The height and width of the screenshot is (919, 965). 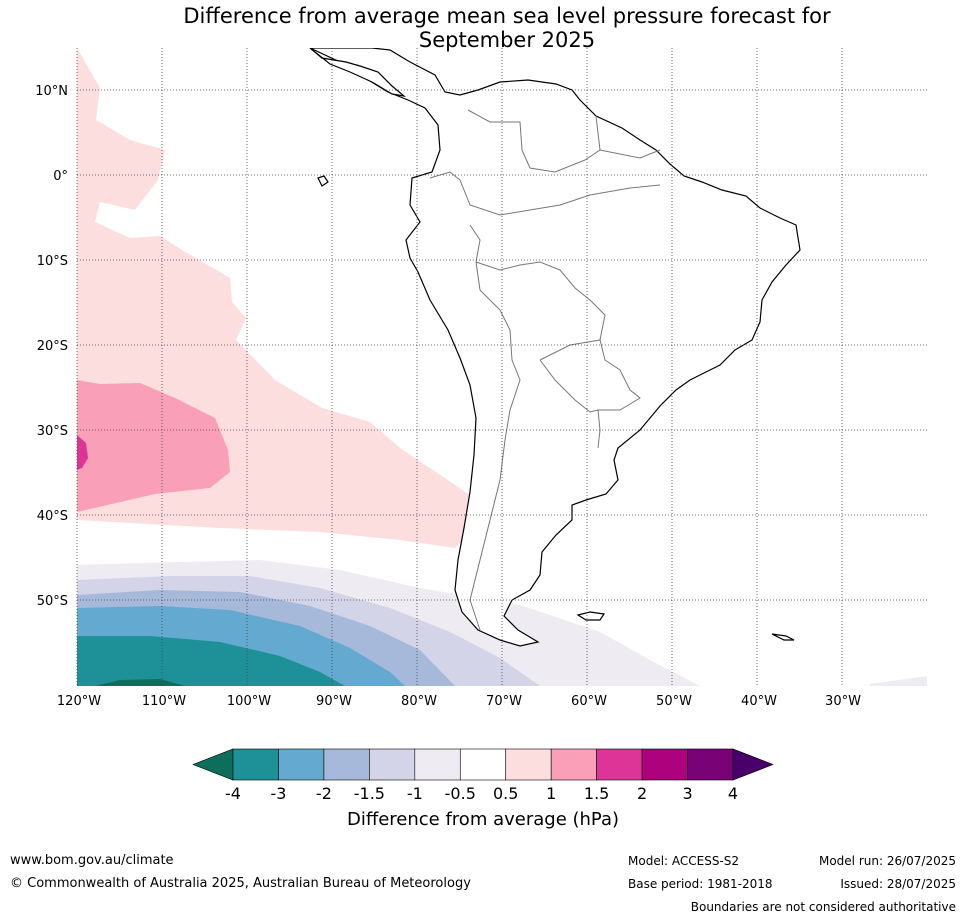 What do you see at coordinates (249, 701) in the screenshot?
I see `lon-label: 100°W` at bounding box center [249, 701].